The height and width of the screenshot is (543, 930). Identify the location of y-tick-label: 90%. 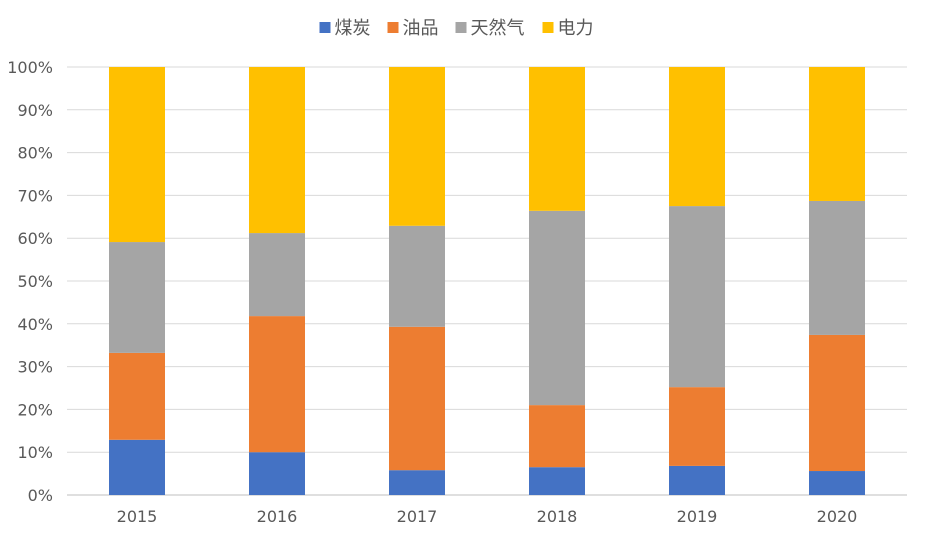
(35, 110).